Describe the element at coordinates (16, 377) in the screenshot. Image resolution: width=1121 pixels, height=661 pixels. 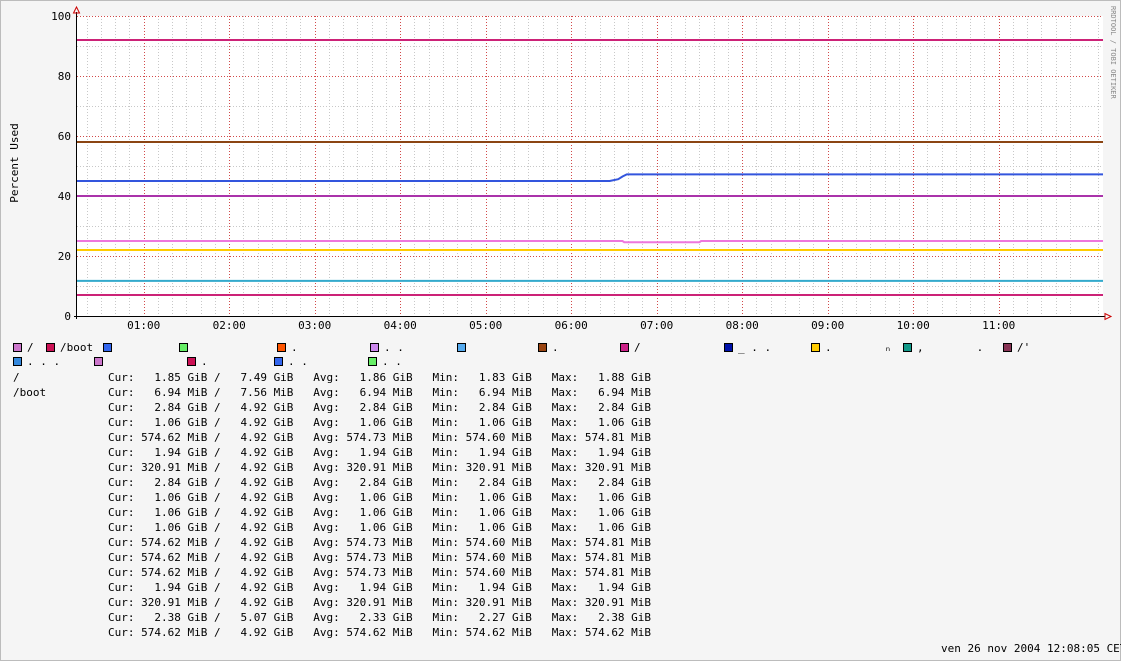
I see `row-name: /` at that location.